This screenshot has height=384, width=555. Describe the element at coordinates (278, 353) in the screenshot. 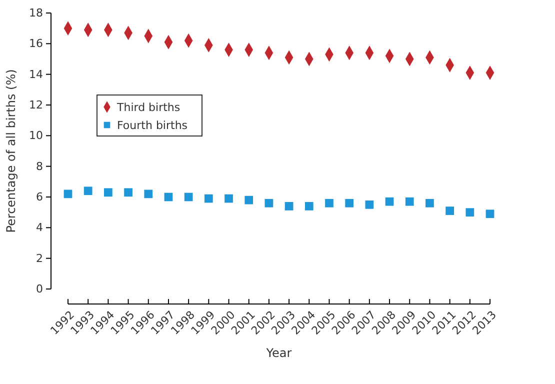

I see `x-axis-title: Year` at that location.